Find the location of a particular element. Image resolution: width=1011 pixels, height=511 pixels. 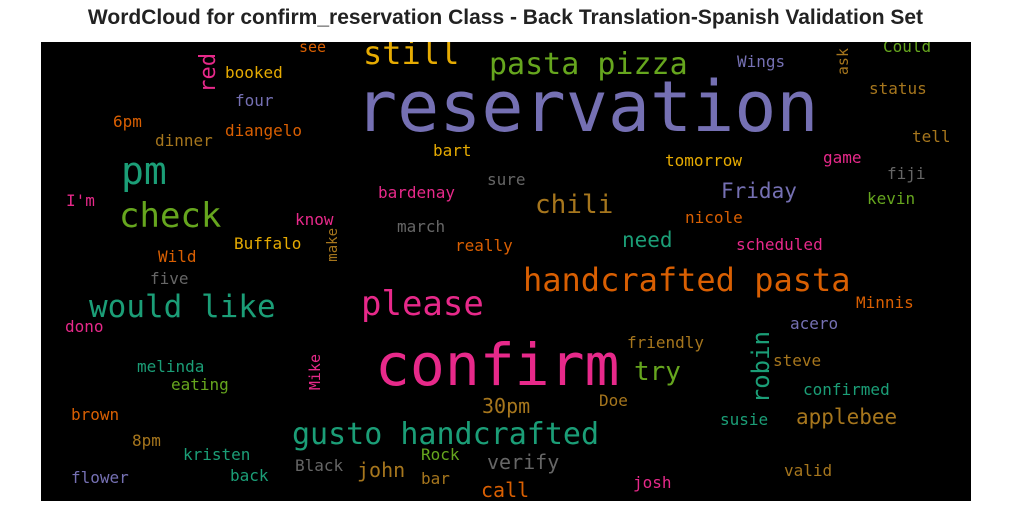

word-status: status is located at coordinates (898, 89).